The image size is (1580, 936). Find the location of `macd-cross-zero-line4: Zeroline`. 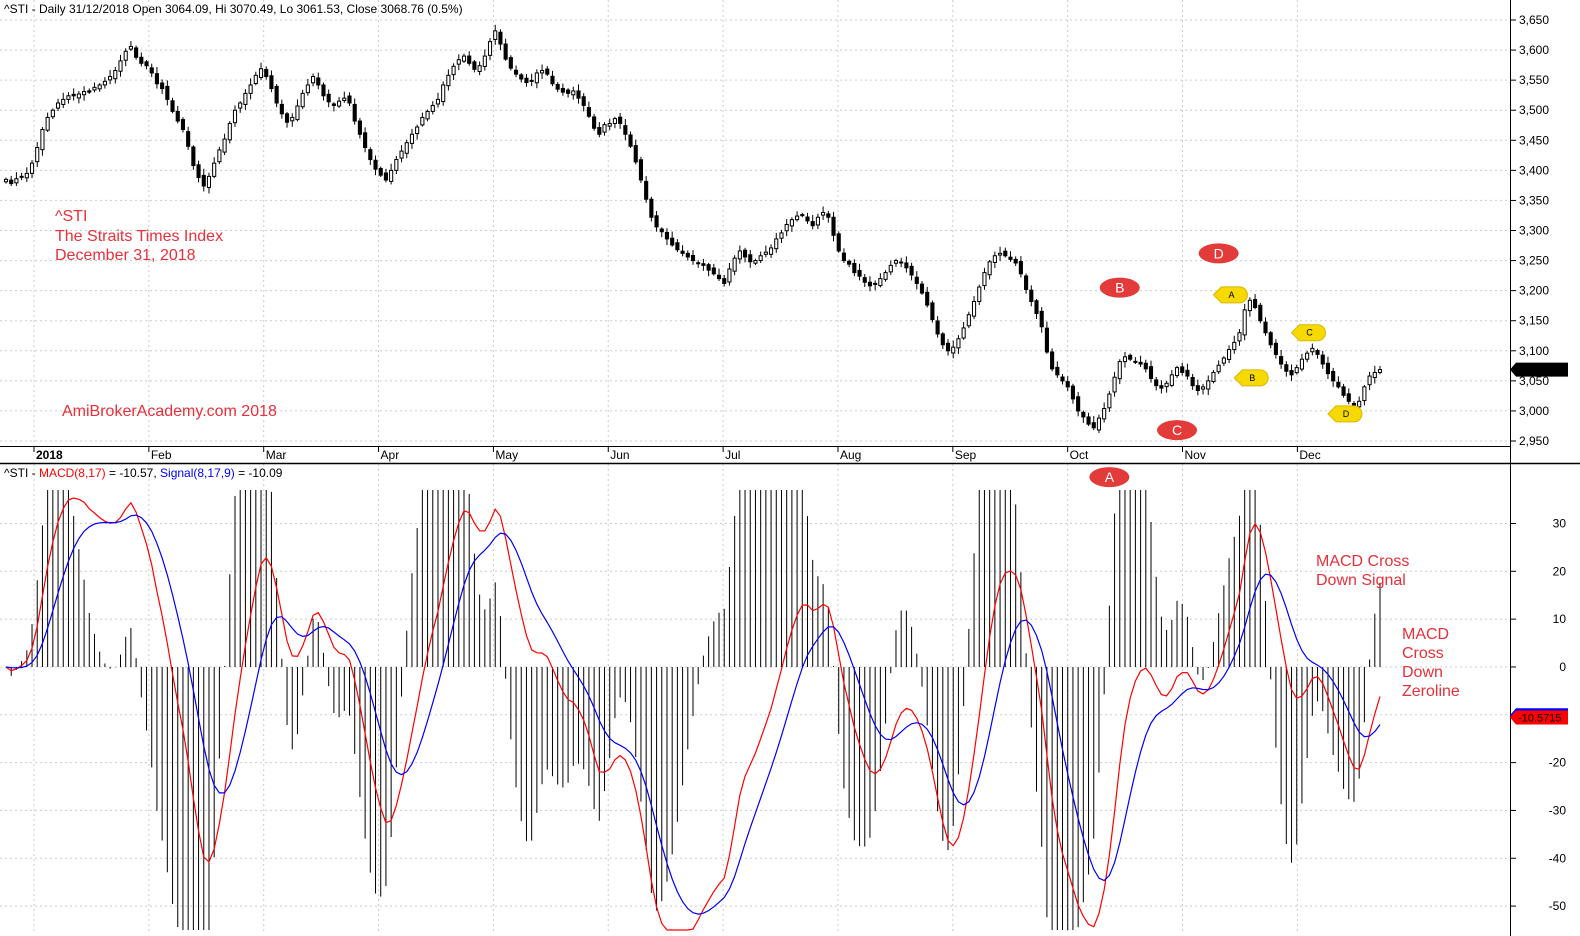

macd-cross-zero-line4: Zeroline is located at coordinates (1431, 691).